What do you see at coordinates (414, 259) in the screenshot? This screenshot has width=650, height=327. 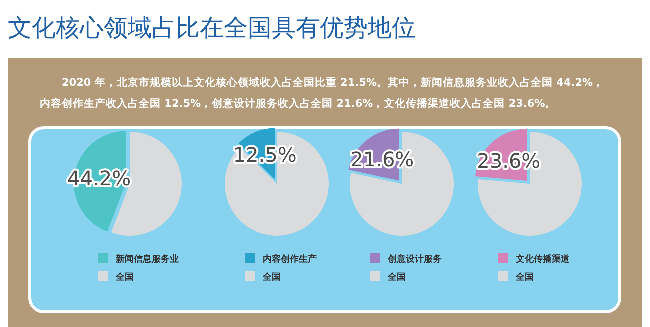 I see `legend-label: 创意设计服务` at bounding box center [414, 259].